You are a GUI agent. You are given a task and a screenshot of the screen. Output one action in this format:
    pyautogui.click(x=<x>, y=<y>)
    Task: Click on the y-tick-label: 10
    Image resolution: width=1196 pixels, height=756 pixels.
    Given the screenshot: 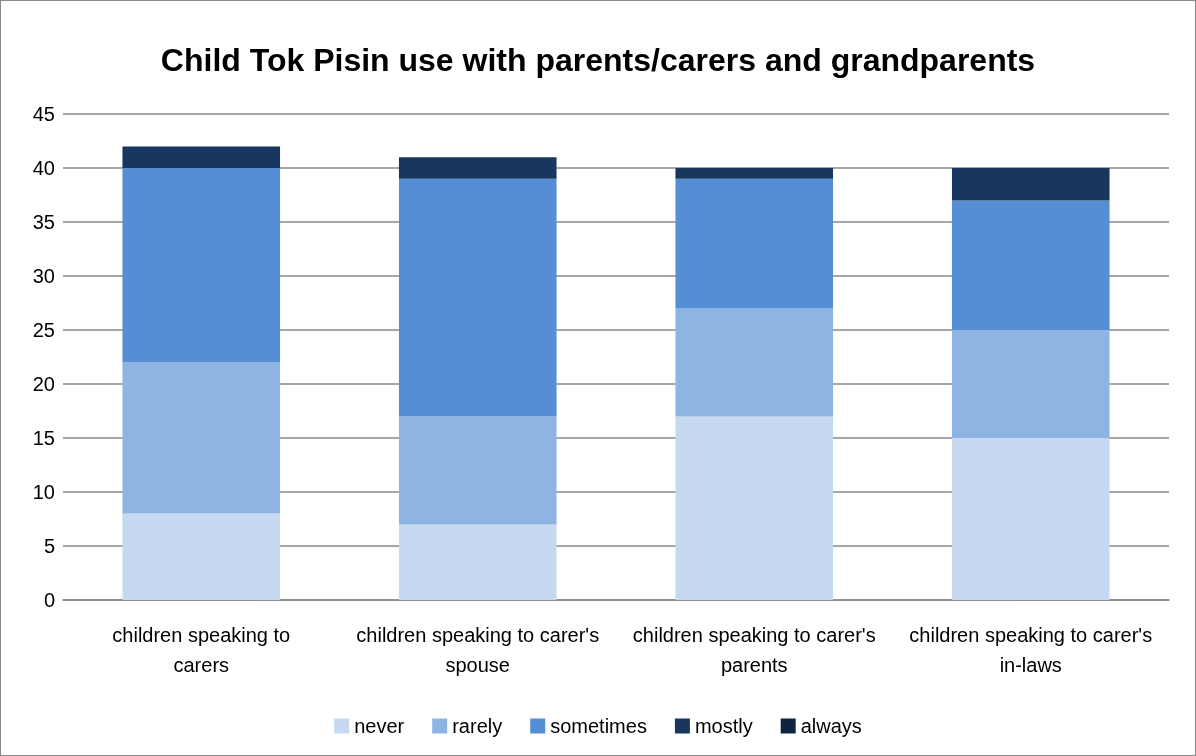 What is the action you would take?
    pyautogui.click(x=43, y=492)
    